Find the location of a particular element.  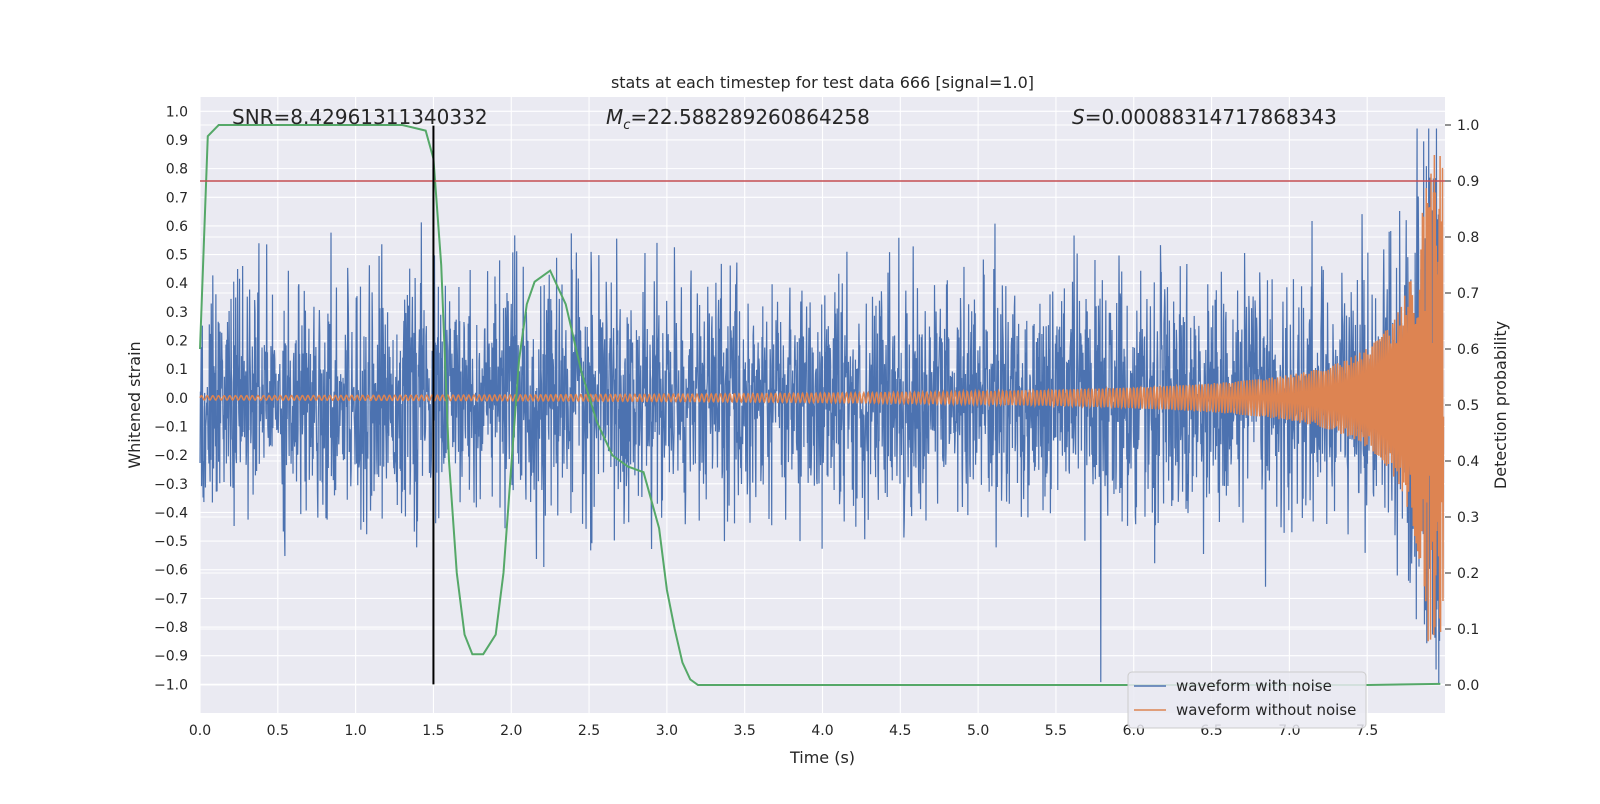

y2-tick-label: 0.5 is located at coordinates (1468, 406).